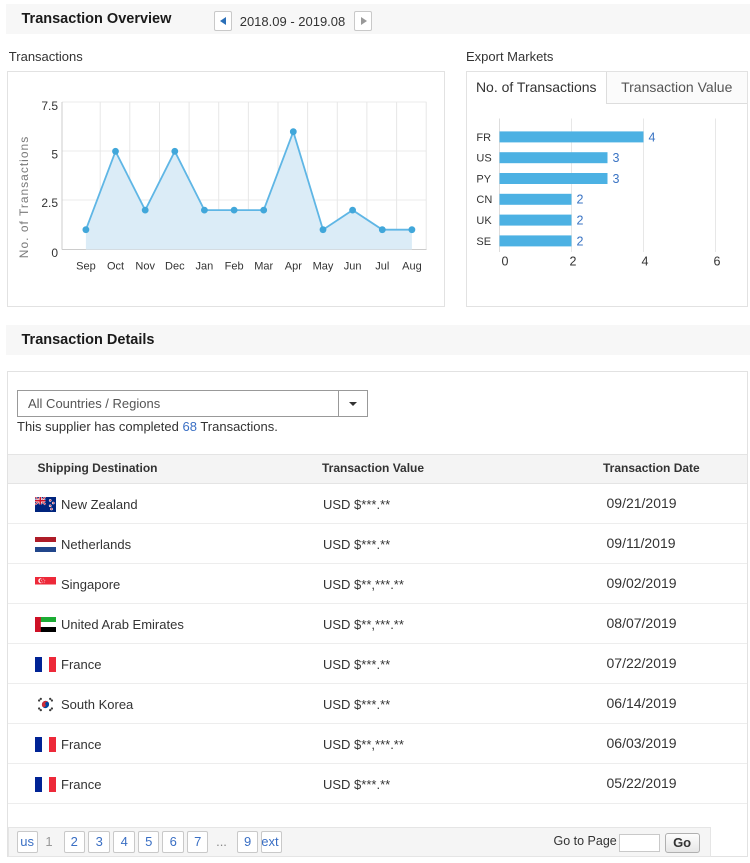 Image resolution: width=750 pixels, height=863 pixels. I want to click on svg-text: 7.5, so click(49, 106).